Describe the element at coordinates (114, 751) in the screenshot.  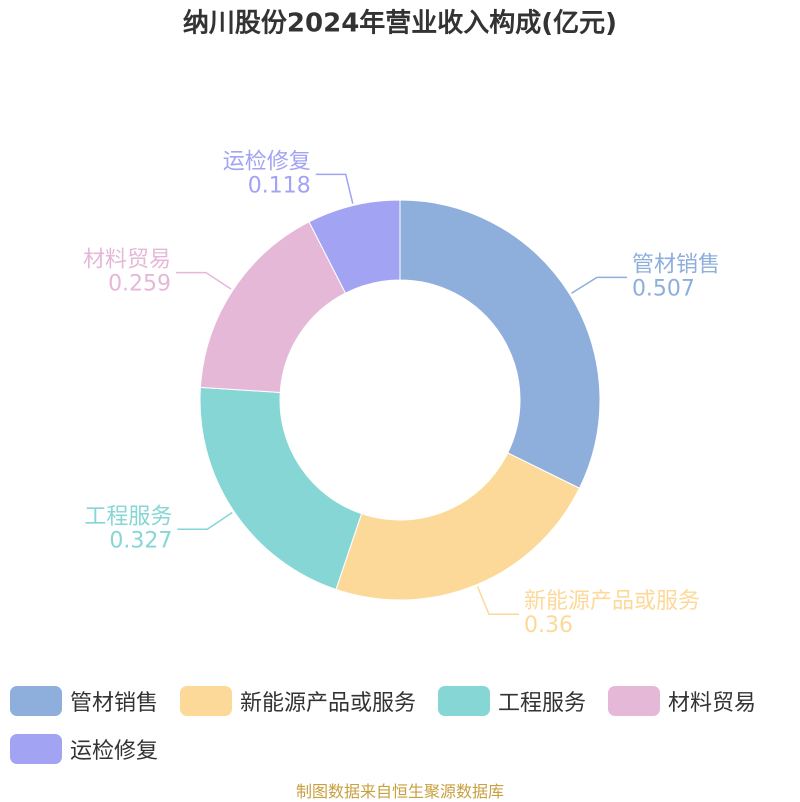
I see `legend-label: 运检修复` at that location.